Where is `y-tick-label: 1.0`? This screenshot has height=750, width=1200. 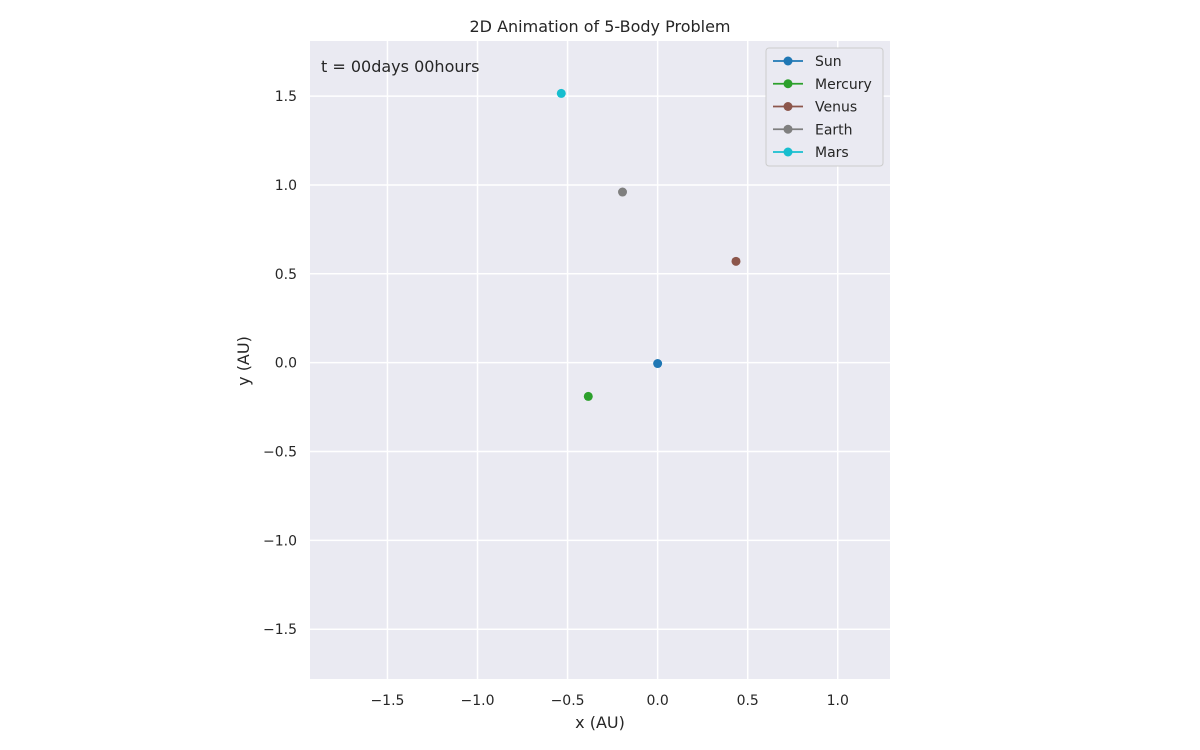 y-tick-label: 1.0 is located at coordinates (286, 186).